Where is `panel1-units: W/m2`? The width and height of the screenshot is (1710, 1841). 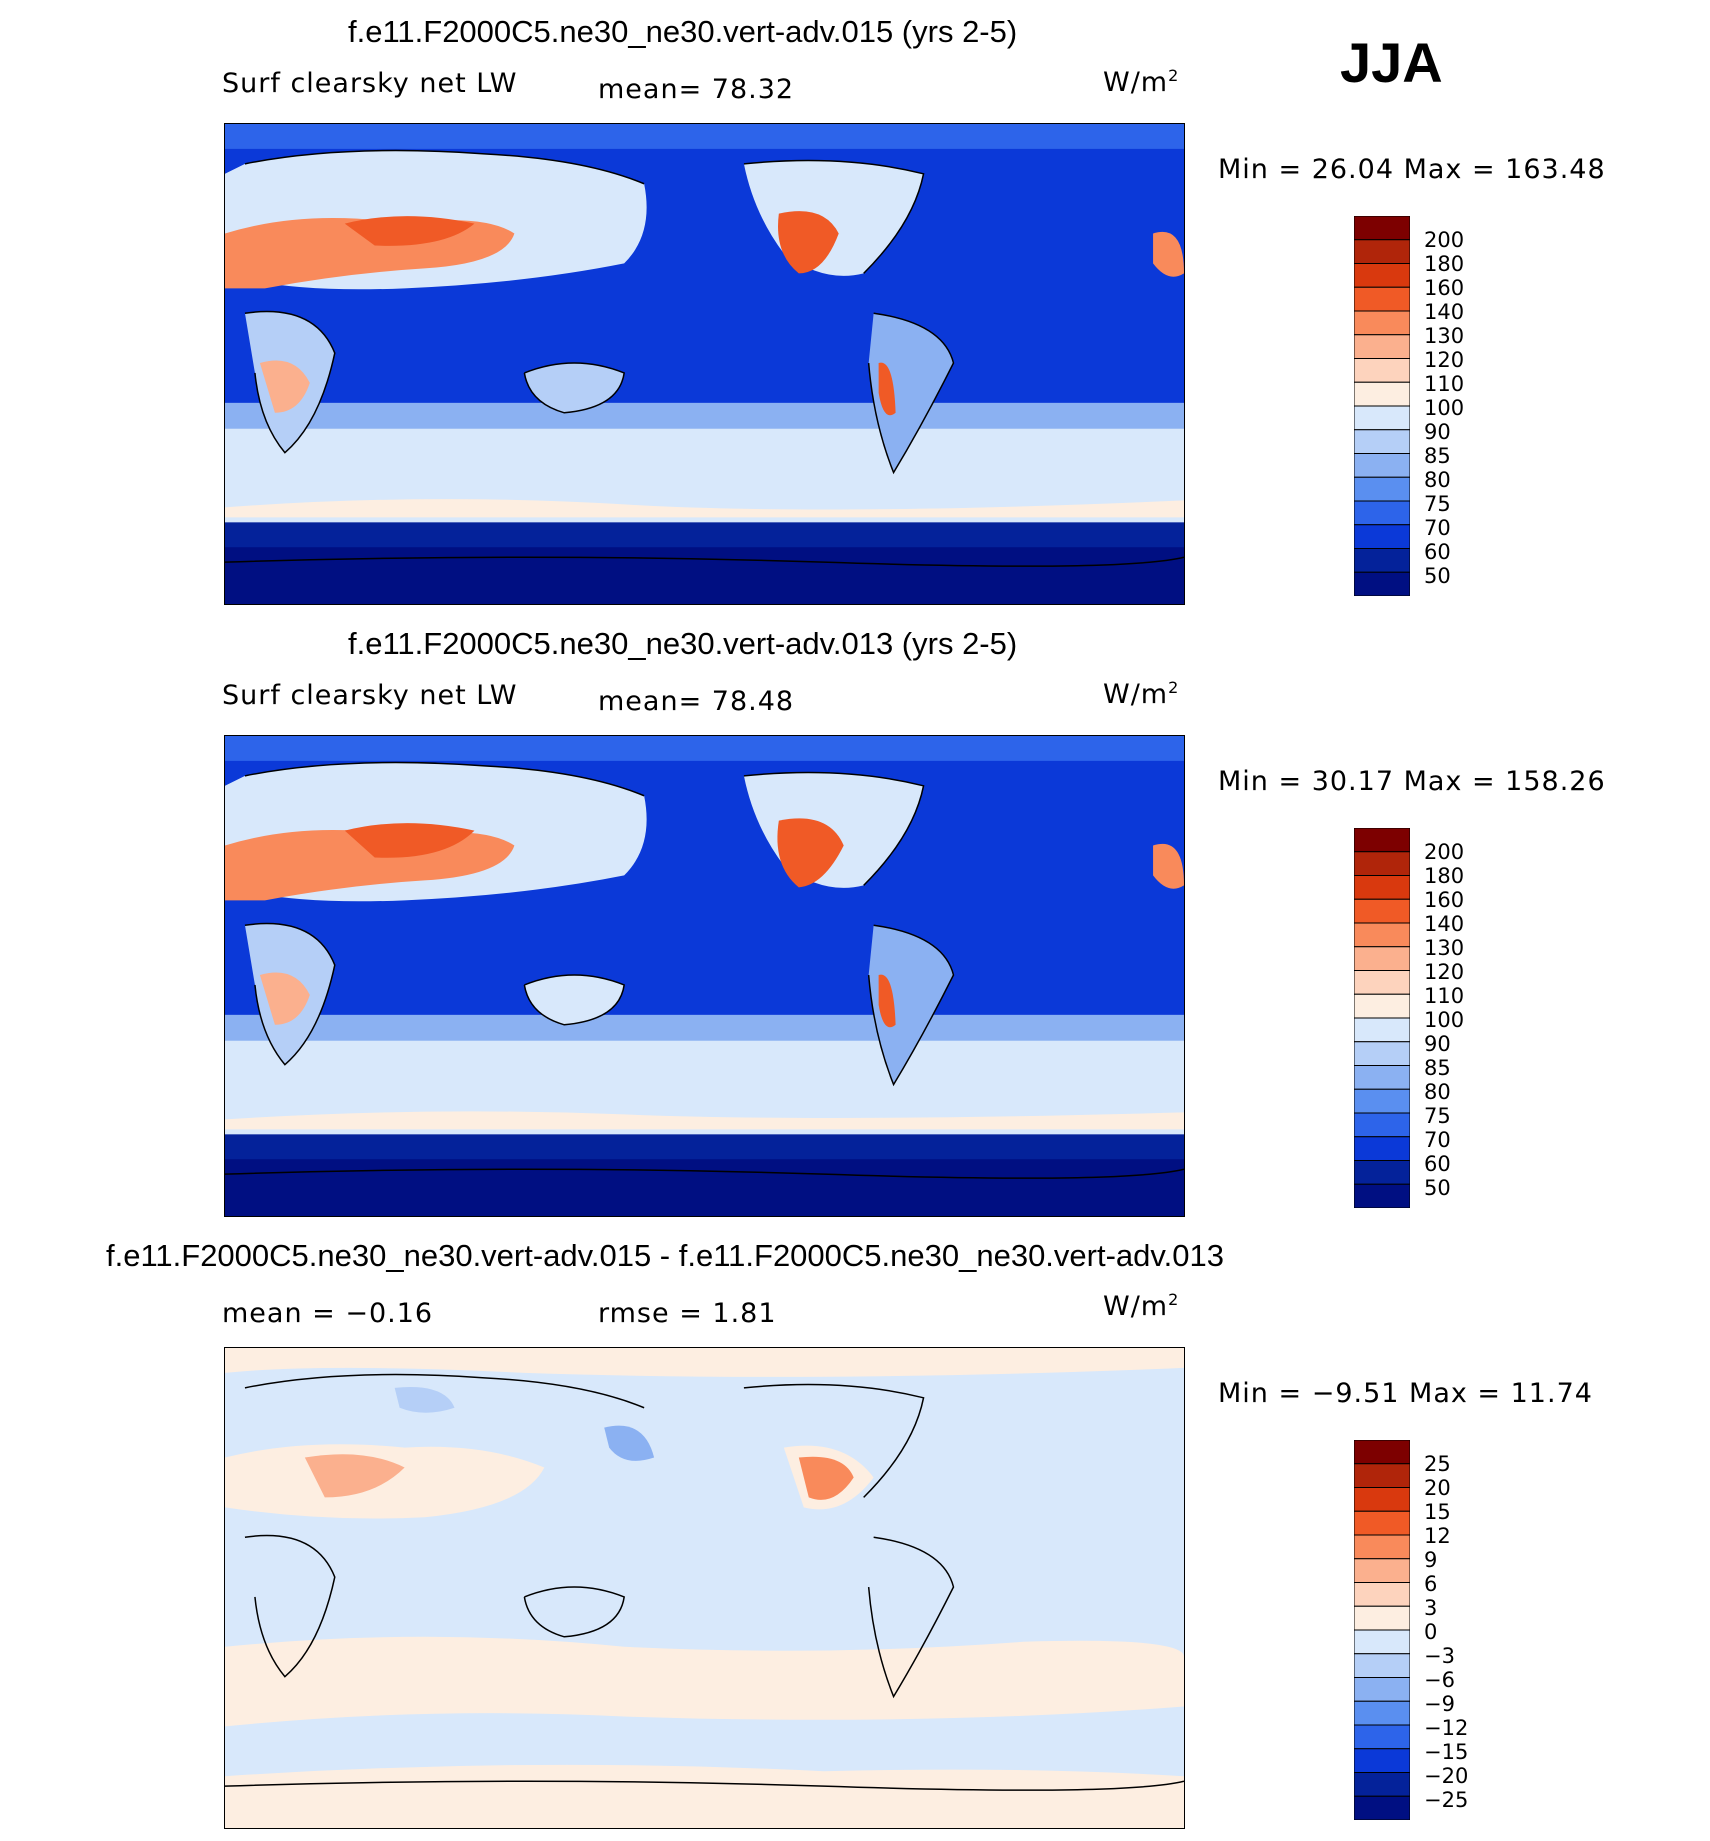 panel1-units: W/m2 is located at coordinates (1141, 82).